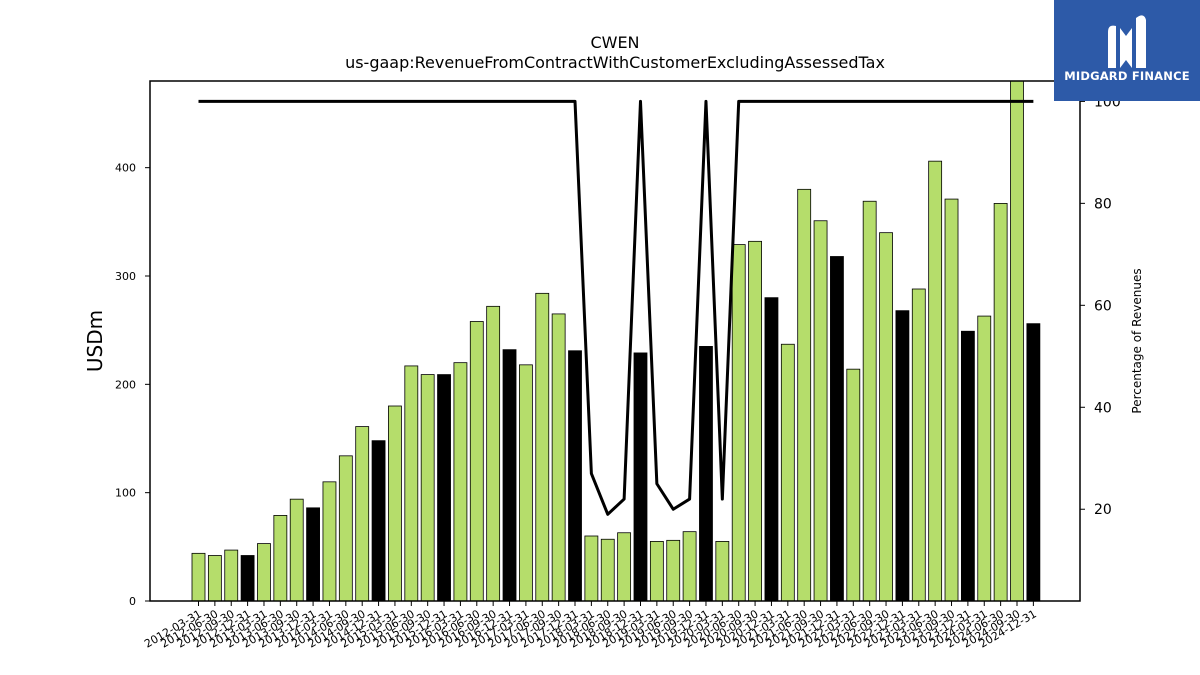 The height and width of the screenshot is (675, 1200). What do you see at coordinates (132, 601) in the screenshot?
I see `left-y-tick-label: 0` at bounding box center [132, 601].